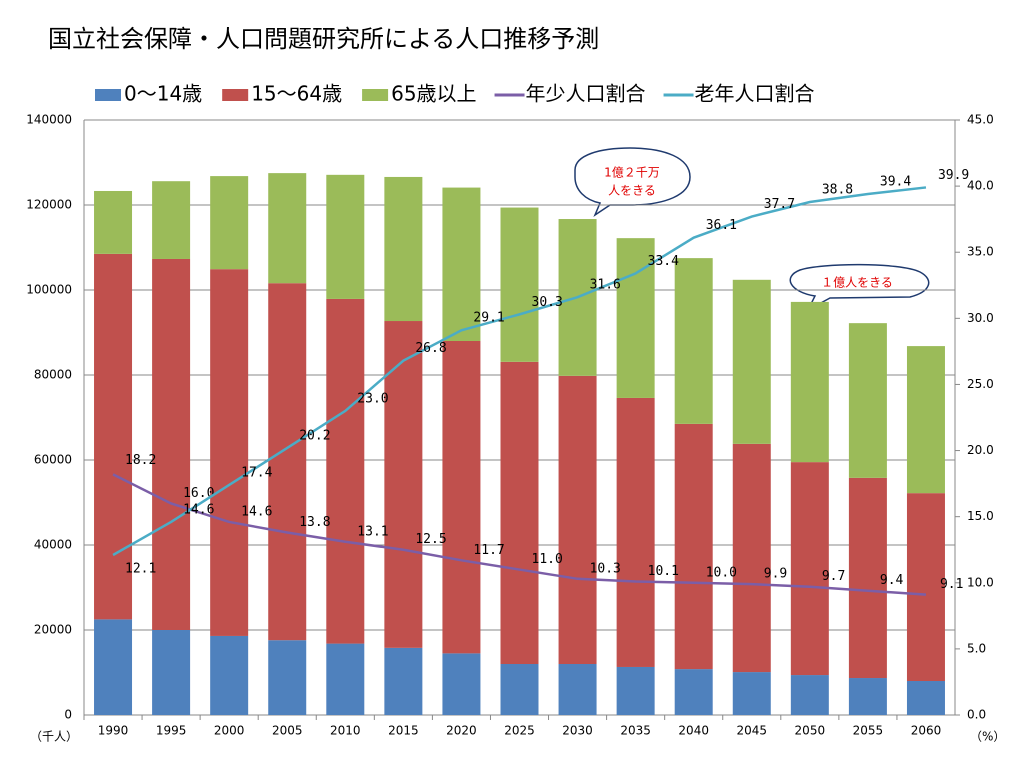  What do you see at coordinates (976, 648) in the screenshot?
I see `y2-tick-label: 5.0` at bounding box center [976, 648].